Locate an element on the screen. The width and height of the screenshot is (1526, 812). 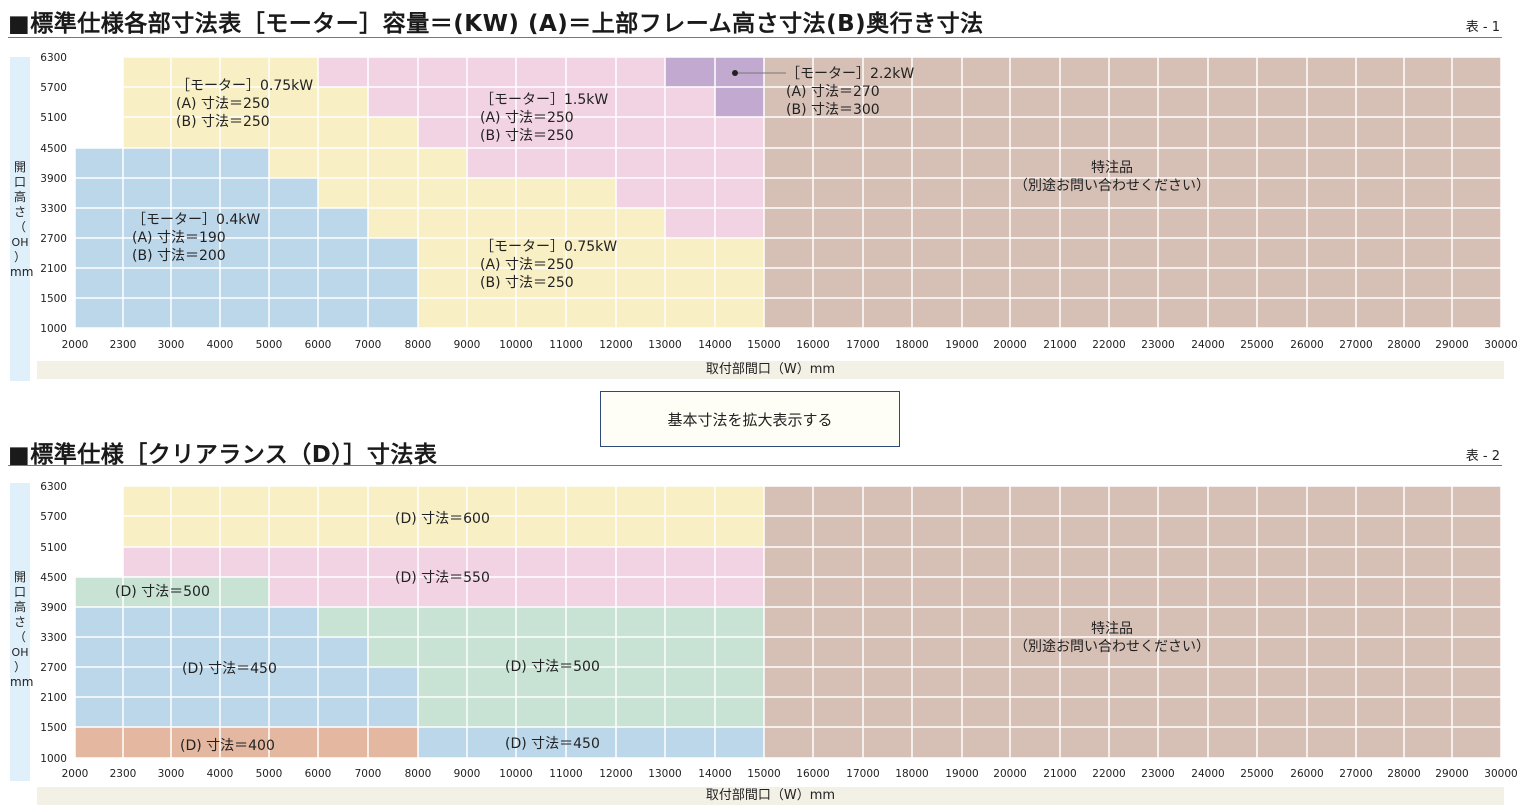
x-tick-label: 27000 is located at coordinates (1355, 345).